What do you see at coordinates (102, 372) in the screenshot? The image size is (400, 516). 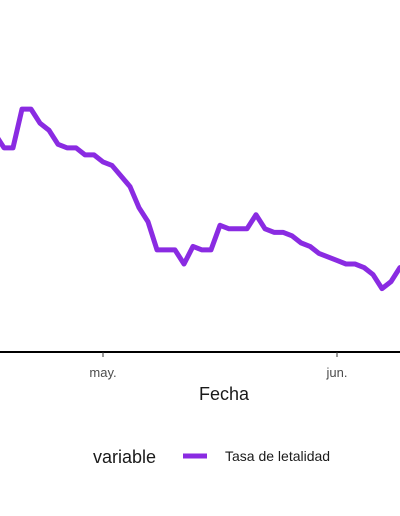 I see `x-tick-label: may.` at bounding box center [102, 372].